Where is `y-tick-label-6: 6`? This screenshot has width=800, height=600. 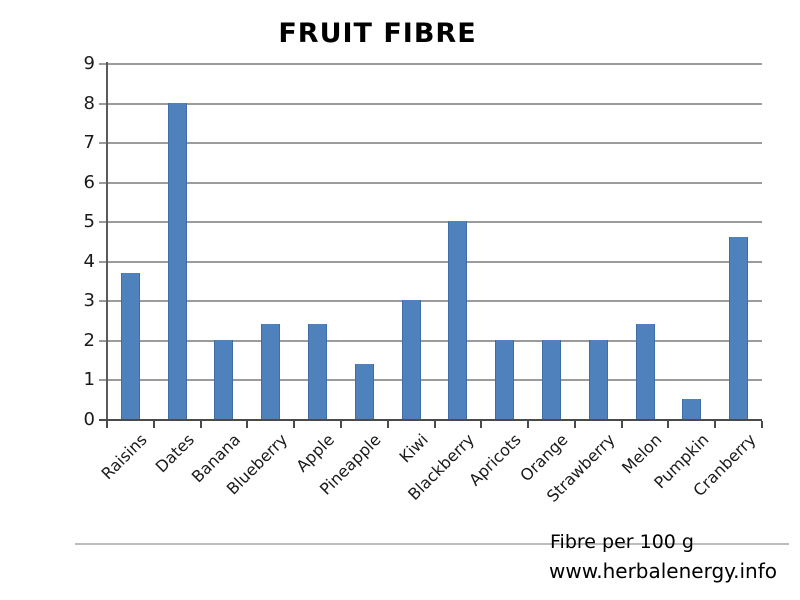 y-tick-label-6: 6 is located at coordinates (89, 182).